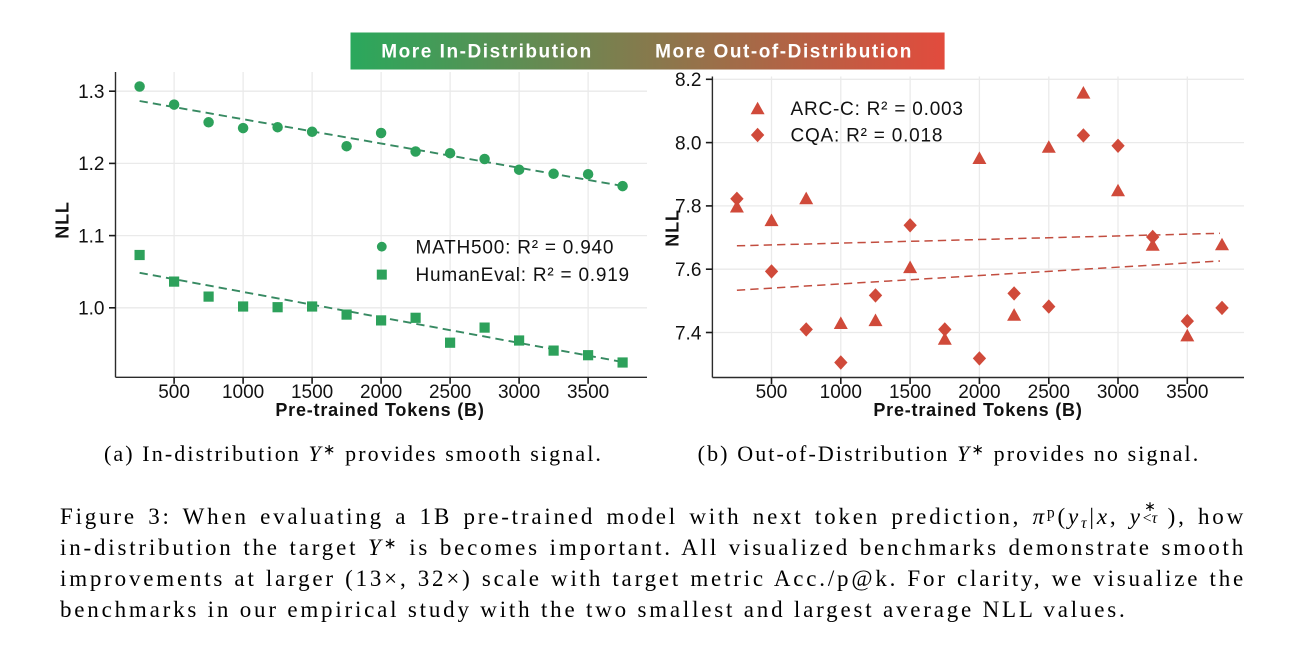  What do you see at coordinates (688, 207) in the screenshot?
I see `svg-text: 7.8` at bounding box center [688, 207].